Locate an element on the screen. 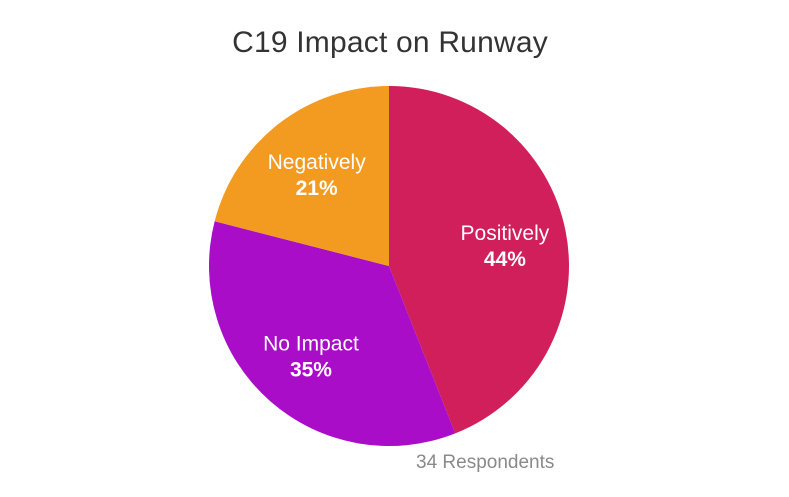 The height and width of the screenshot is (497, 789). slice-label-name: No Impact is located at coordinates (311, 344).